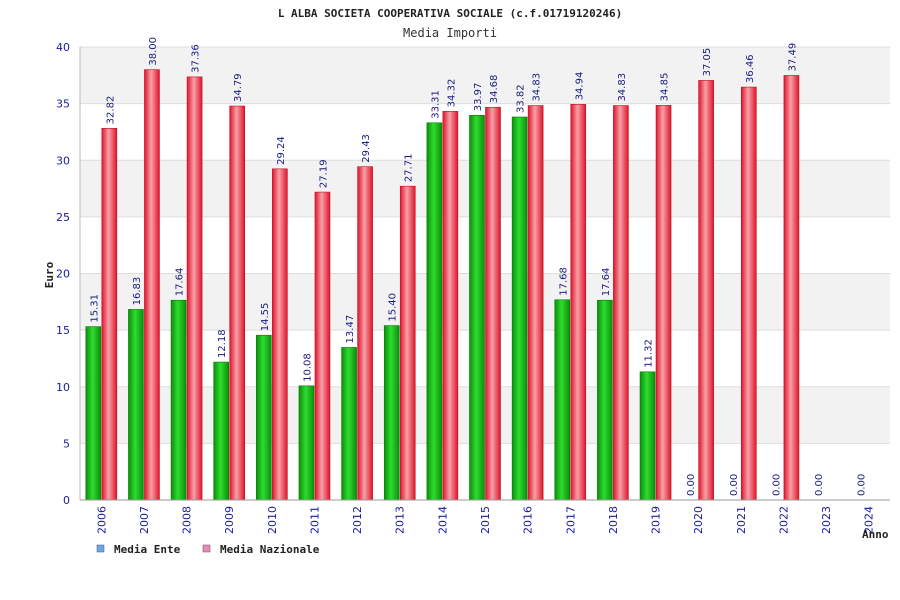 This screenshot has height=600, width=900. I want to click on x-tick-label: 2012, so click(357, 520).